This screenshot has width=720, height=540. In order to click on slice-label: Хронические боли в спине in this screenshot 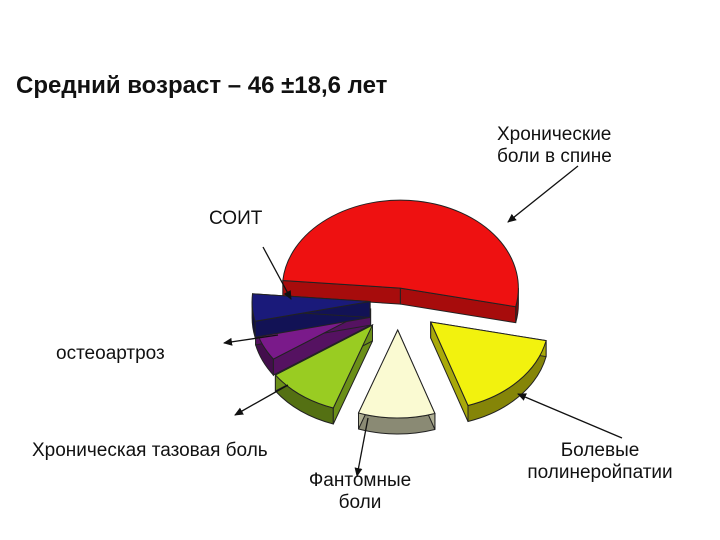, I will do `click(554, 145)`.